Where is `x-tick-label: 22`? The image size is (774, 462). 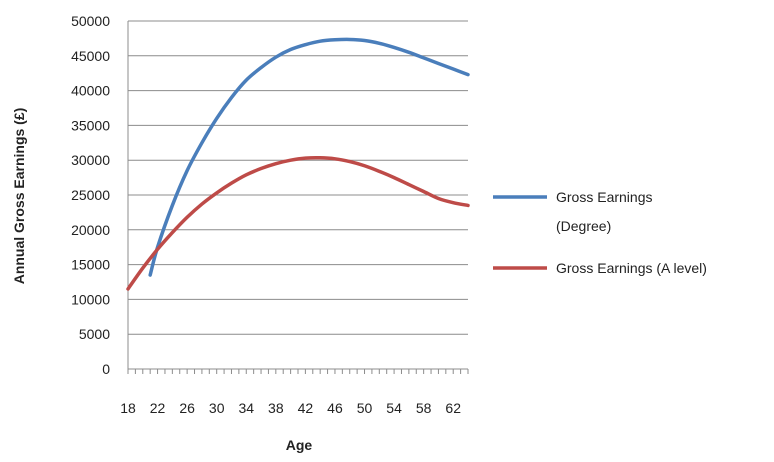 x-tick-label: 22 is located at coordinates (158, 408).